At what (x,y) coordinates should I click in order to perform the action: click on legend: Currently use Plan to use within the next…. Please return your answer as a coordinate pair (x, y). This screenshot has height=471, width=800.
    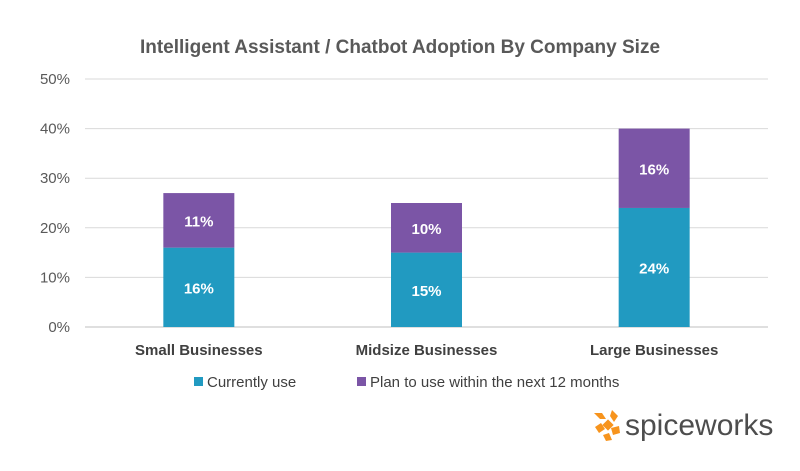
    Looking at the image, I should click on (406, 382).